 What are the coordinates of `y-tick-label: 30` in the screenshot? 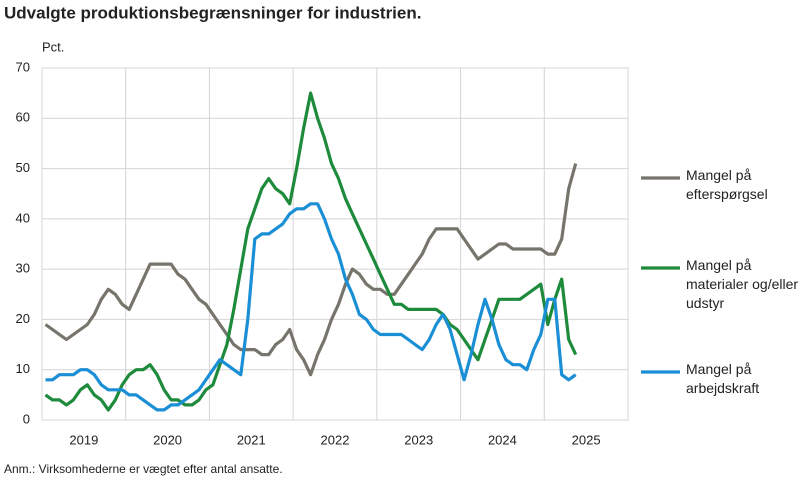 It's located at (23, 268).